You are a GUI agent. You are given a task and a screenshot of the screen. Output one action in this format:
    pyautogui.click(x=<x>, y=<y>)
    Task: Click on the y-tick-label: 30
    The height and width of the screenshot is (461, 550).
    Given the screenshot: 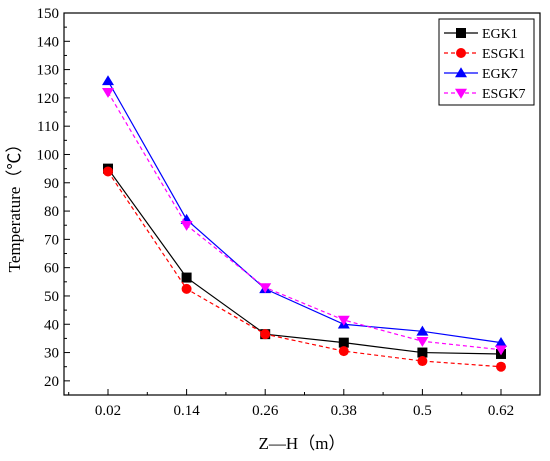 What is the action you would take?
    pyautogui.click(x=51, y=354)
    